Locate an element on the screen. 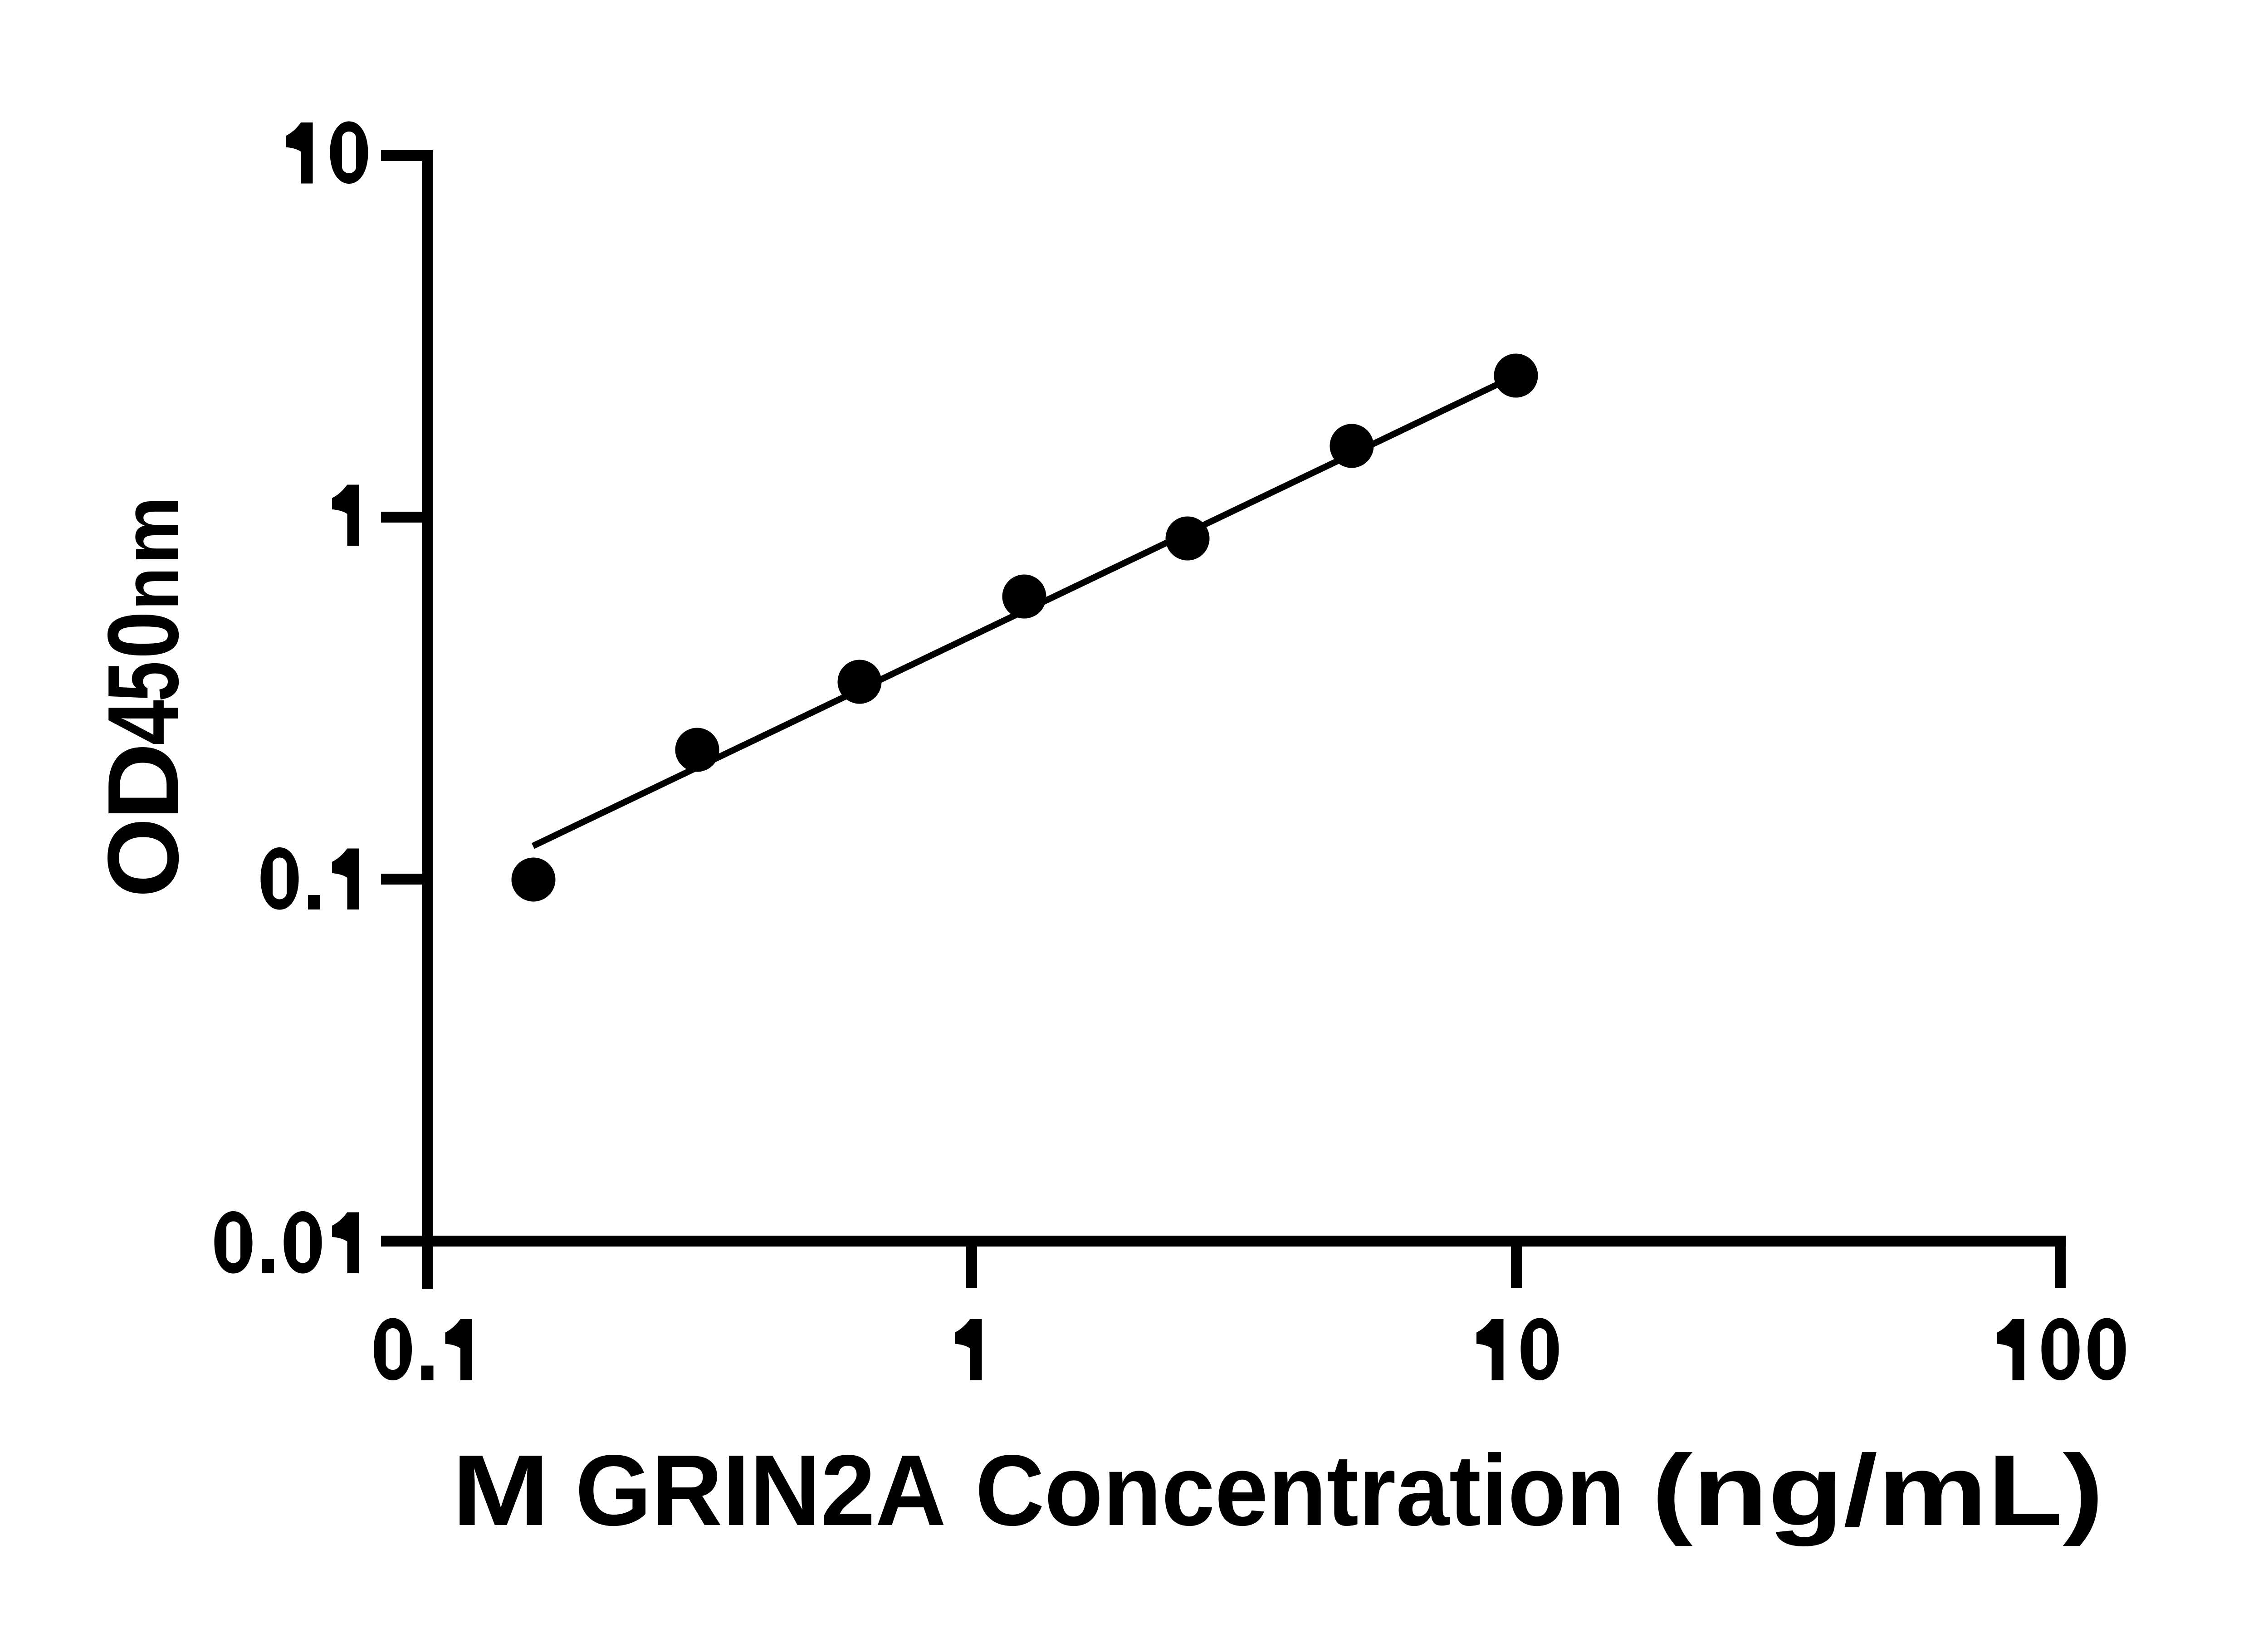  svg-text: O is located at coordinates (144, 857).